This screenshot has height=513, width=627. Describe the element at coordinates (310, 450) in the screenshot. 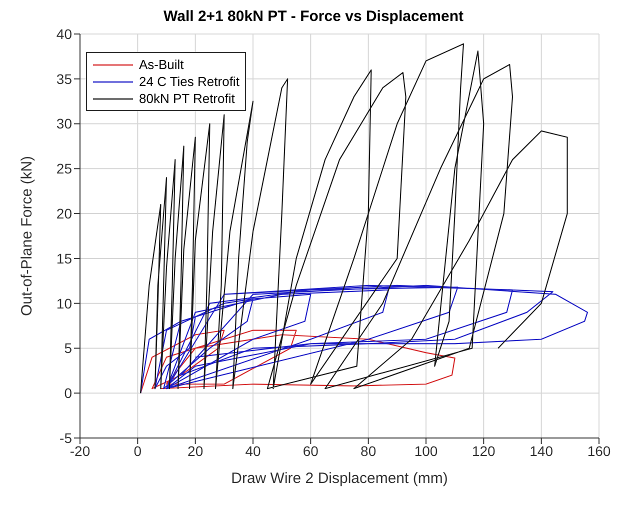

I see `x-tick-label: 60` at that location.